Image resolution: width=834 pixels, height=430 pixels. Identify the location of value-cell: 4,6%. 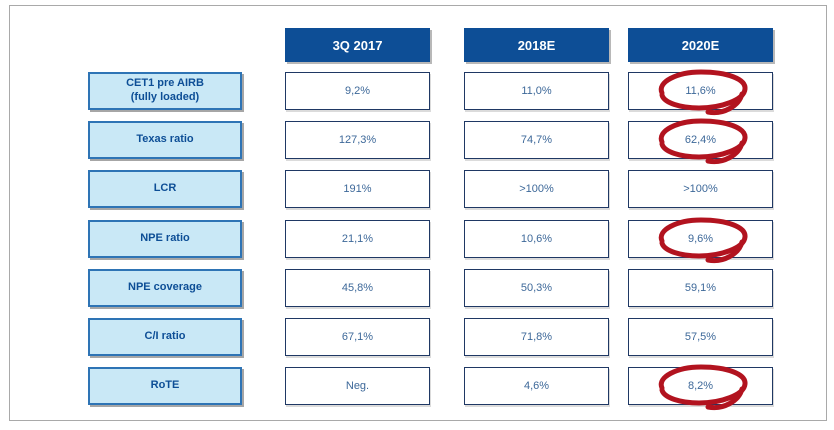
(536, 386).